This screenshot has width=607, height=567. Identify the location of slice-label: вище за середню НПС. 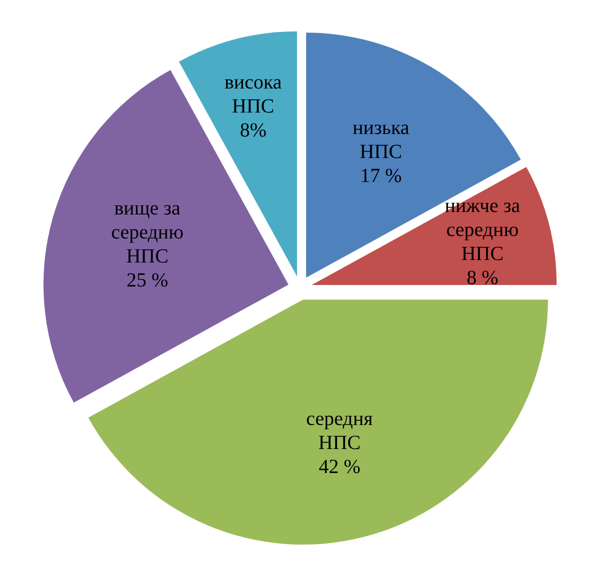
(147, 233).